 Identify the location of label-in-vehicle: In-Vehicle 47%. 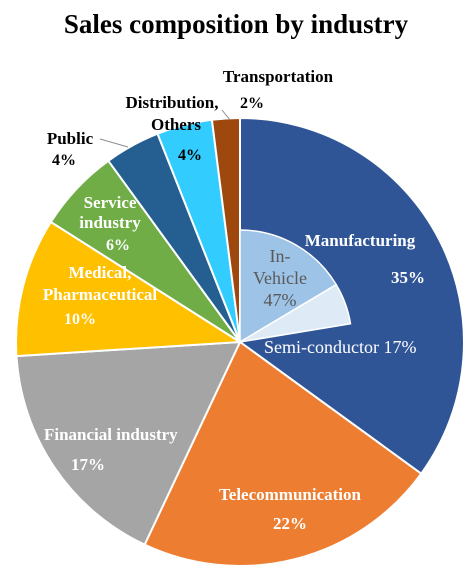
(280, 278).